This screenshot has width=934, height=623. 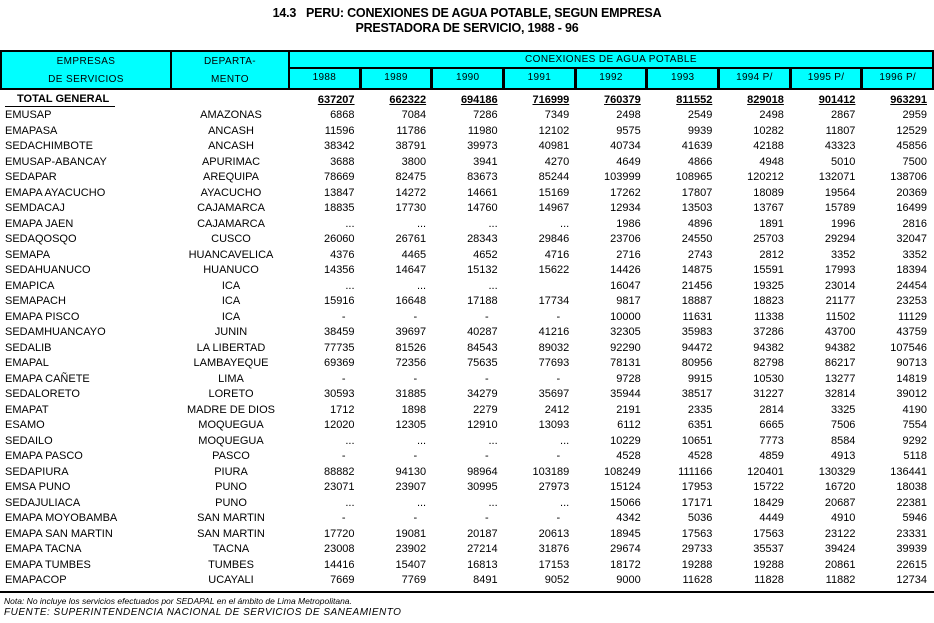 What do you see at coordinates (625, 533) in the screenshot?
I see `value-cell: 18945` at bounding box center [625, 533].